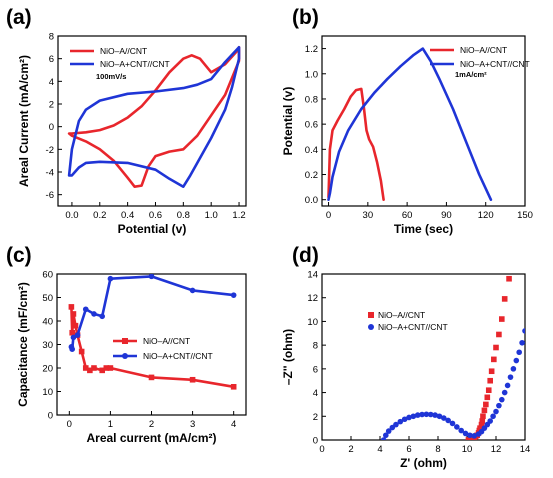 This screenshot has height=478, width=553. I want to click on x-tick-label: 0.6, so click(155, 215).